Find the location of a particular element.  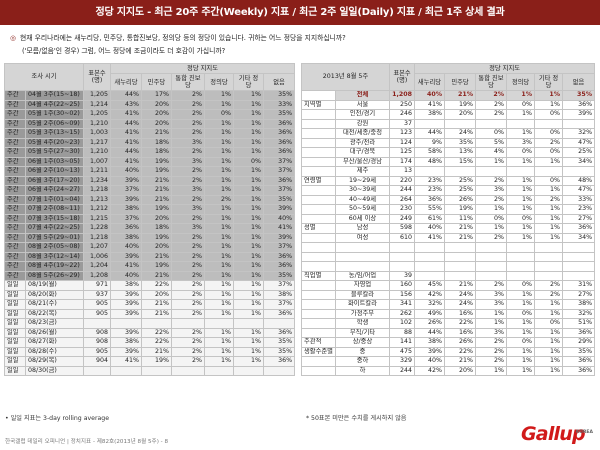

table-cell: 18% is located at coordinates (156, 152).